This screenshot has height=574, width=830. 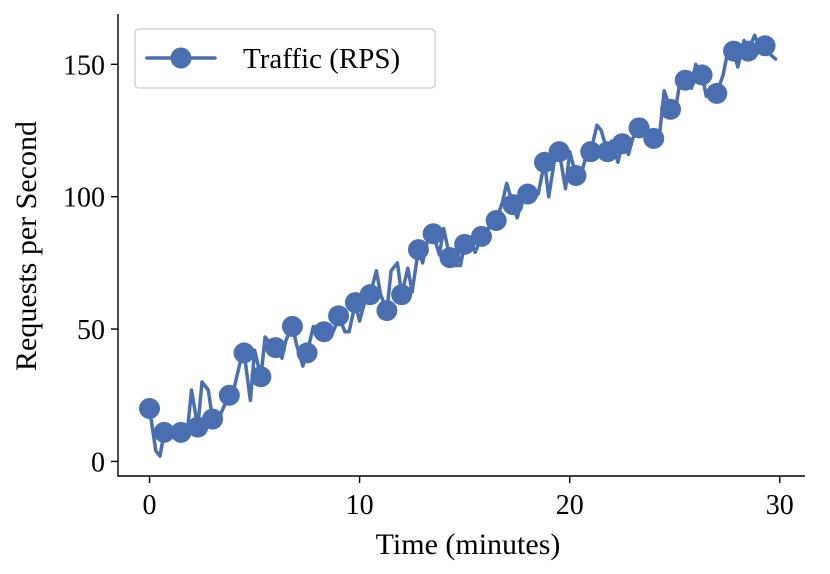 What do you see at coordinates (181, 58) in the screenshot?
I see `legend-swatch-marker` at bounding box center [181, 58].